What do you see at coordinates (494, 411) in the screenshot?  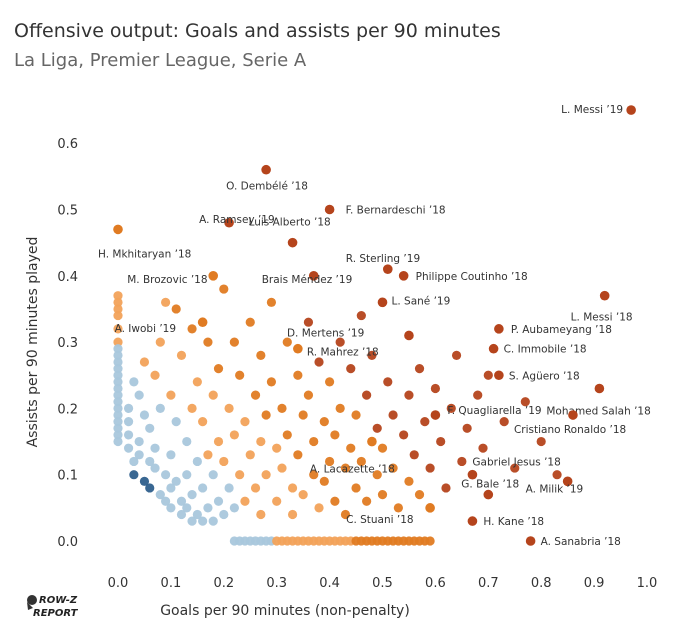 I see `point-label: F. Quagliarella ’19` at bounding box center [494, 411].